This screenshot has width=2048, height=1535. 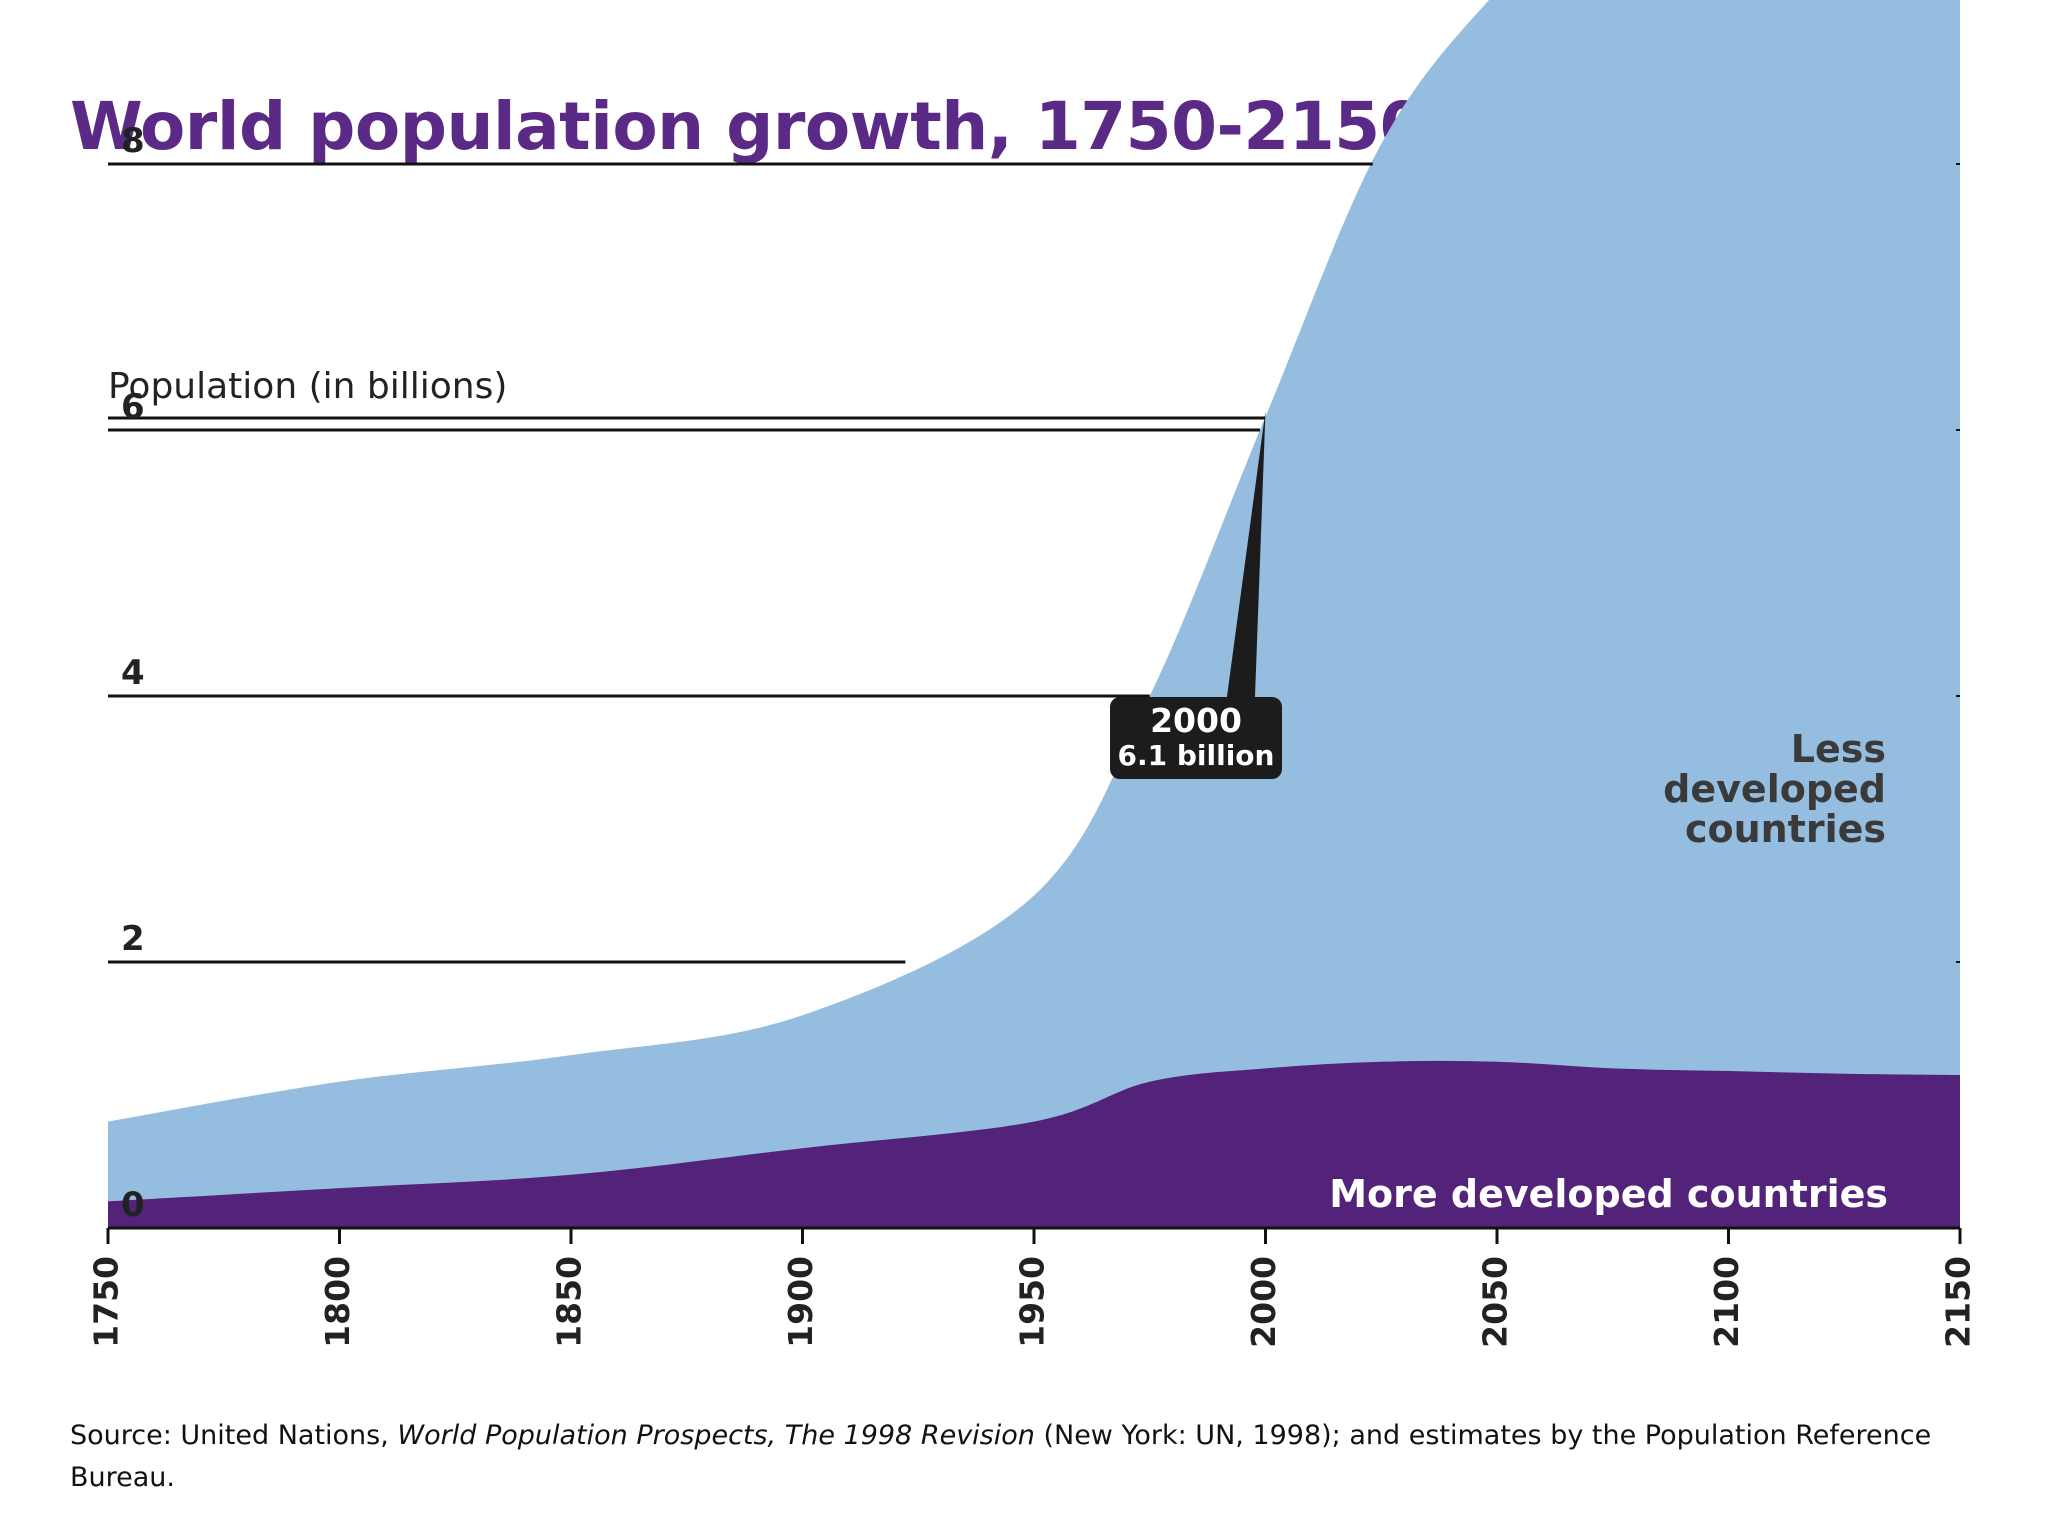 I want to click on y-tick-label: 4, so click(x=133, y=673).